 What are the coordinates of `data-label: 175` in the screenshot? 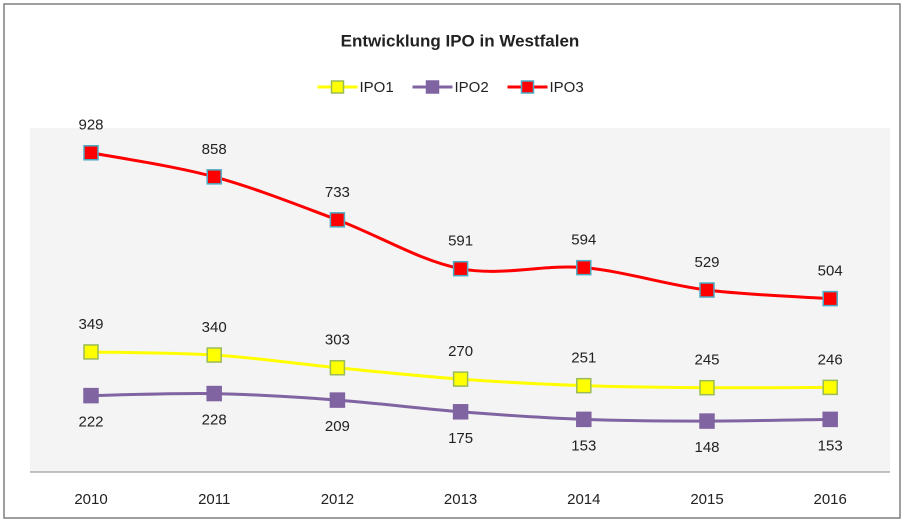 It's located at (460, 438).